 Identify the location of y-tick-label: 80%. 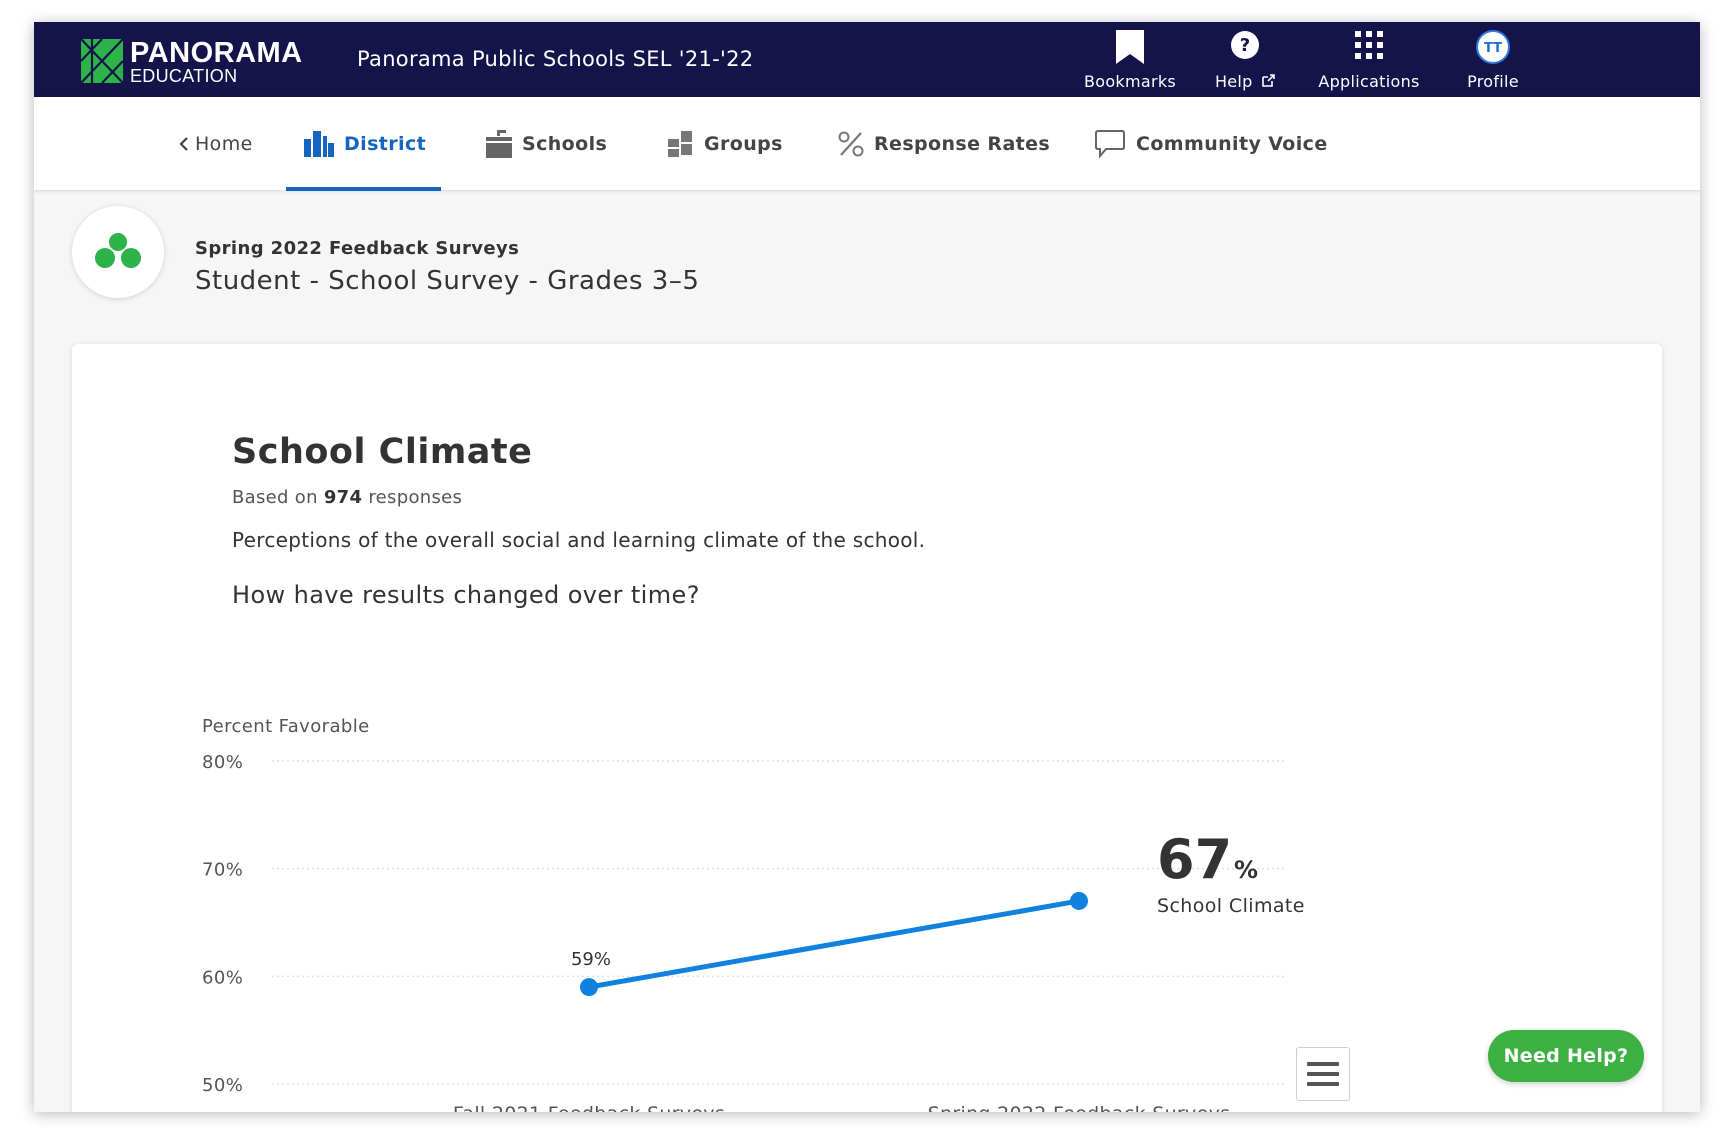
(222, 762).